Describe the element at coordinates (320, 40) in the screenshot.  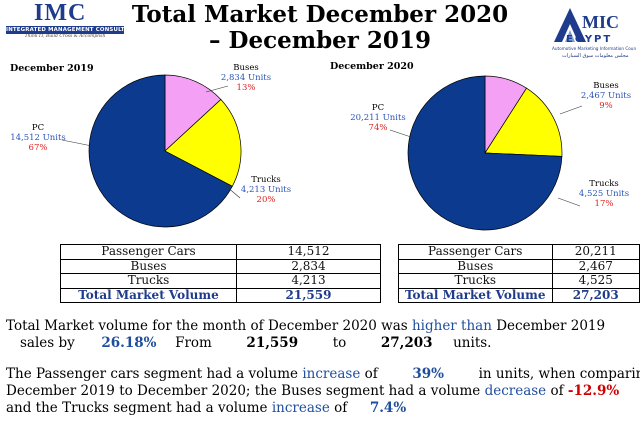
I see `page-title-line2: – December 2019` at that location.